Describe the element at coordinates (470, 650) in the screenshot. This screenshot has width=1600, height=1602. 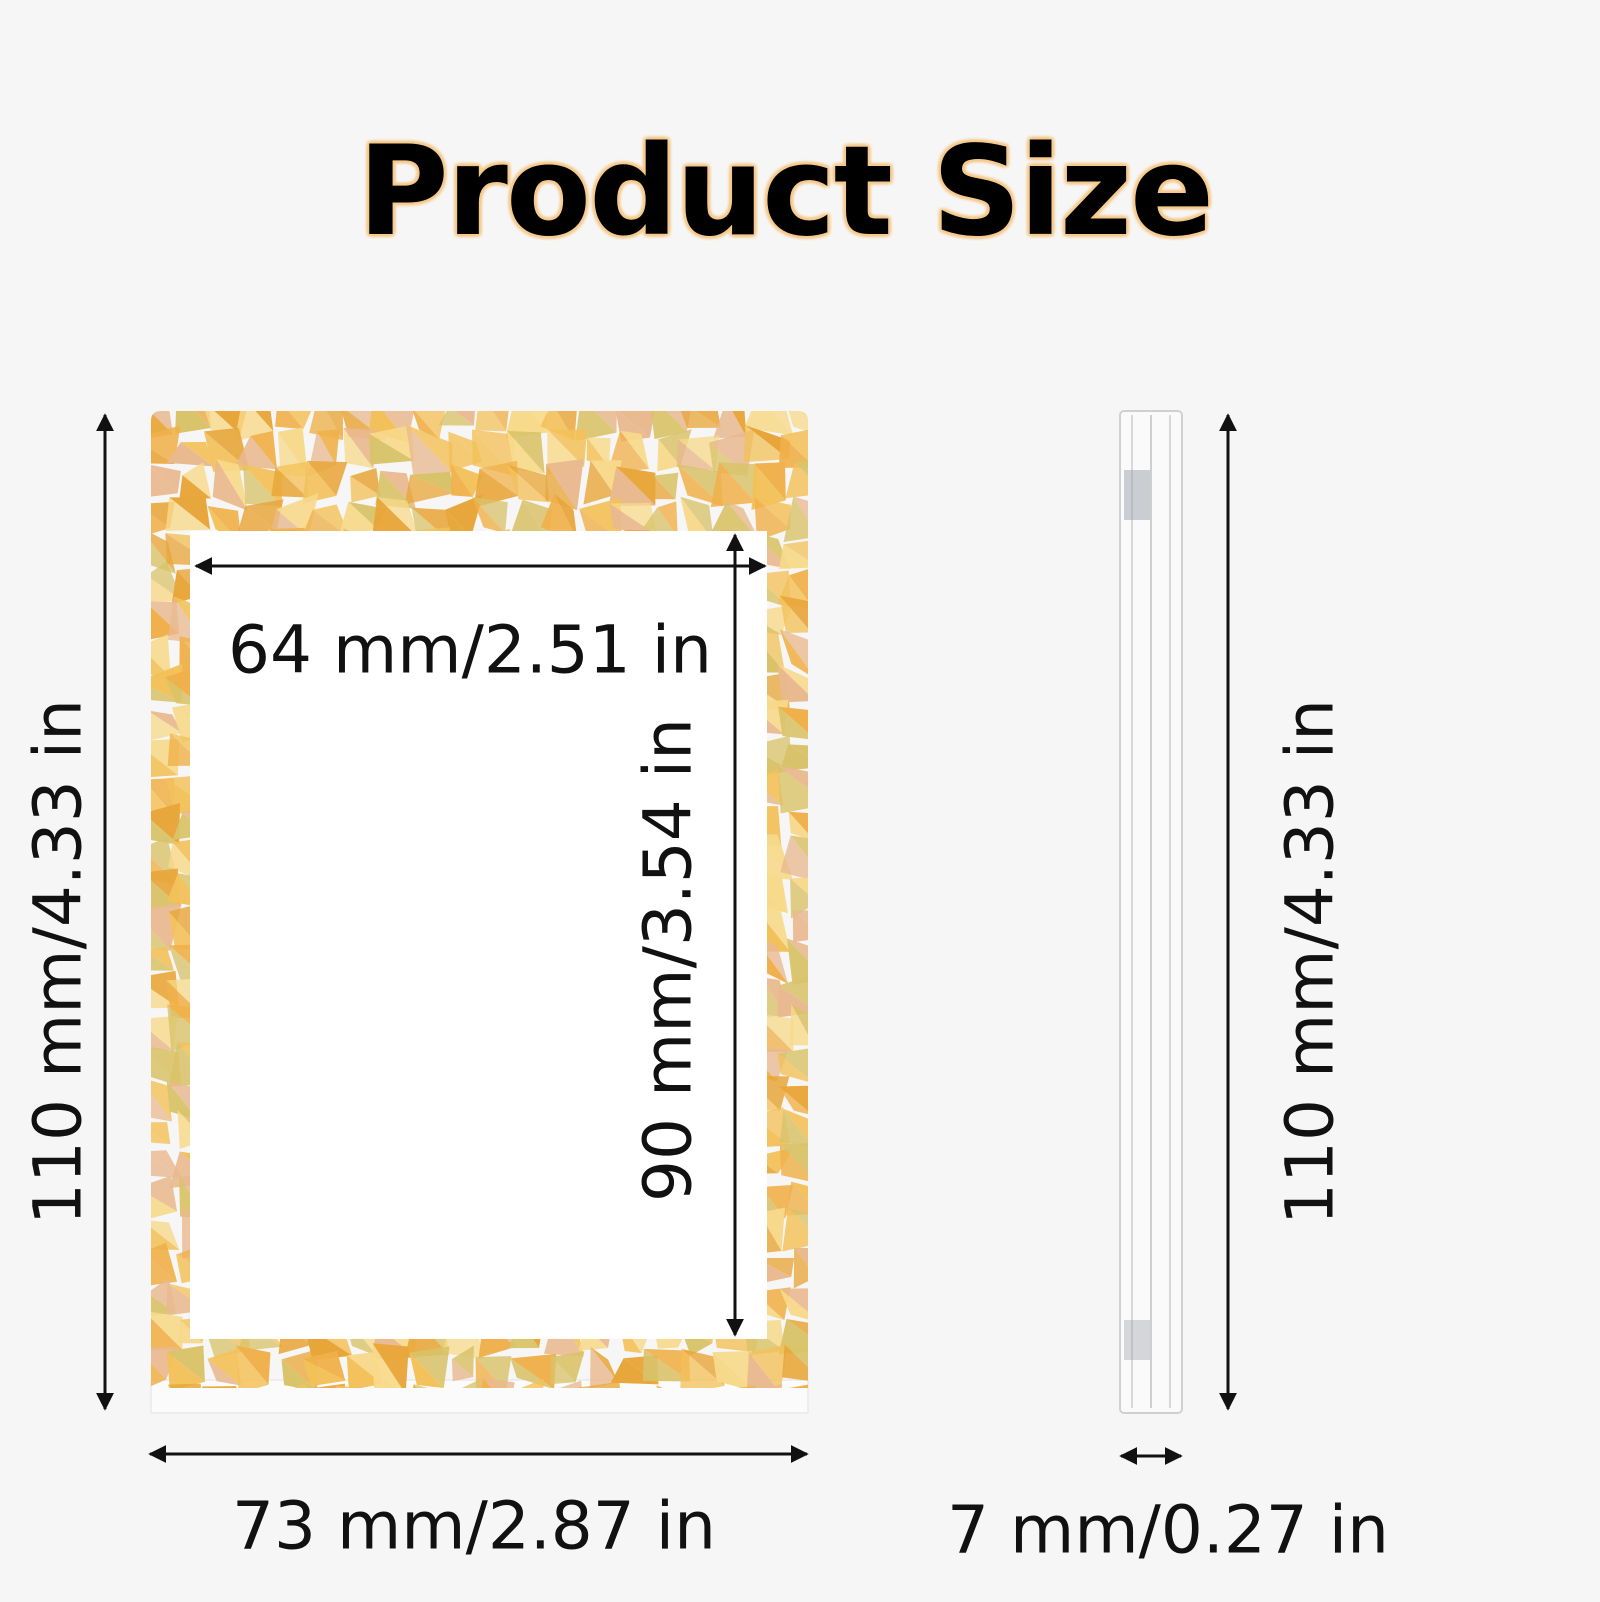
I see `inner-width-label: 64 mm/2.51 in` at that location.